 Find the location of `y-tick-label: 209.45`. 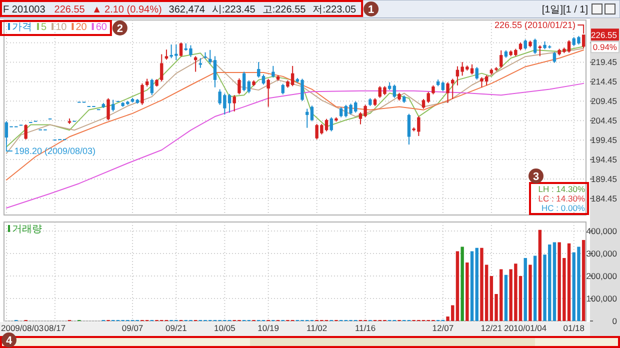

y-tick-label: 209.45 is located at coordinates (604, 101).